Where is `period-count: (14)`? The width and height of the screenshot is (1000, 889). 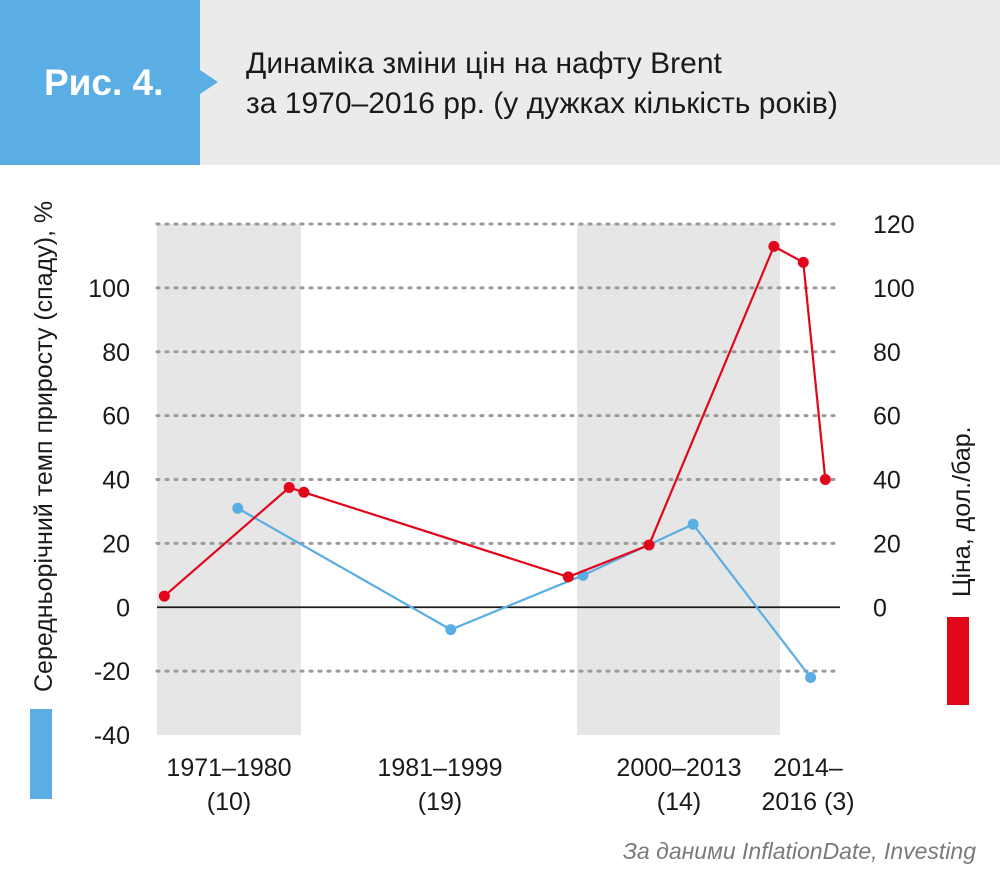 period-count: (14) is located at coordinates (679, 802).